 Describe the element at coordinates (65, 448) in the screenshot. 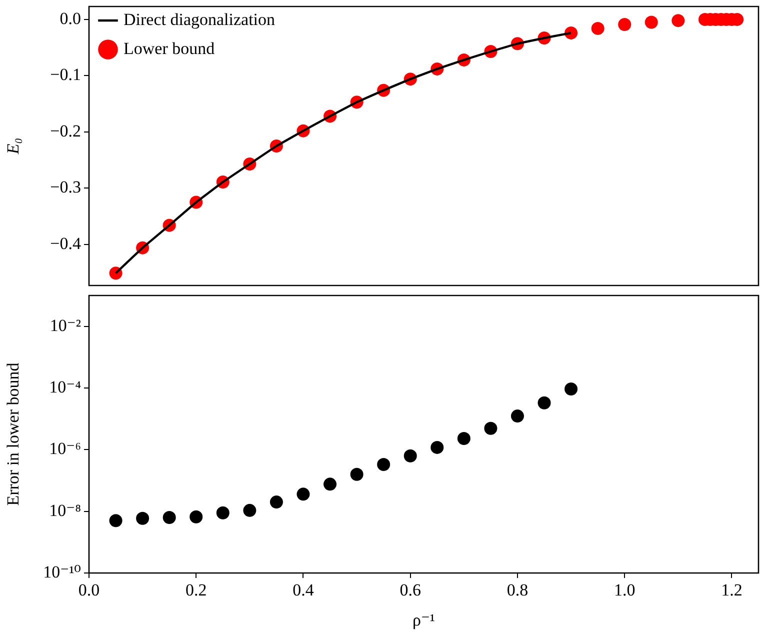

I see `y-tick-label: 10⁻⁶` at that location.